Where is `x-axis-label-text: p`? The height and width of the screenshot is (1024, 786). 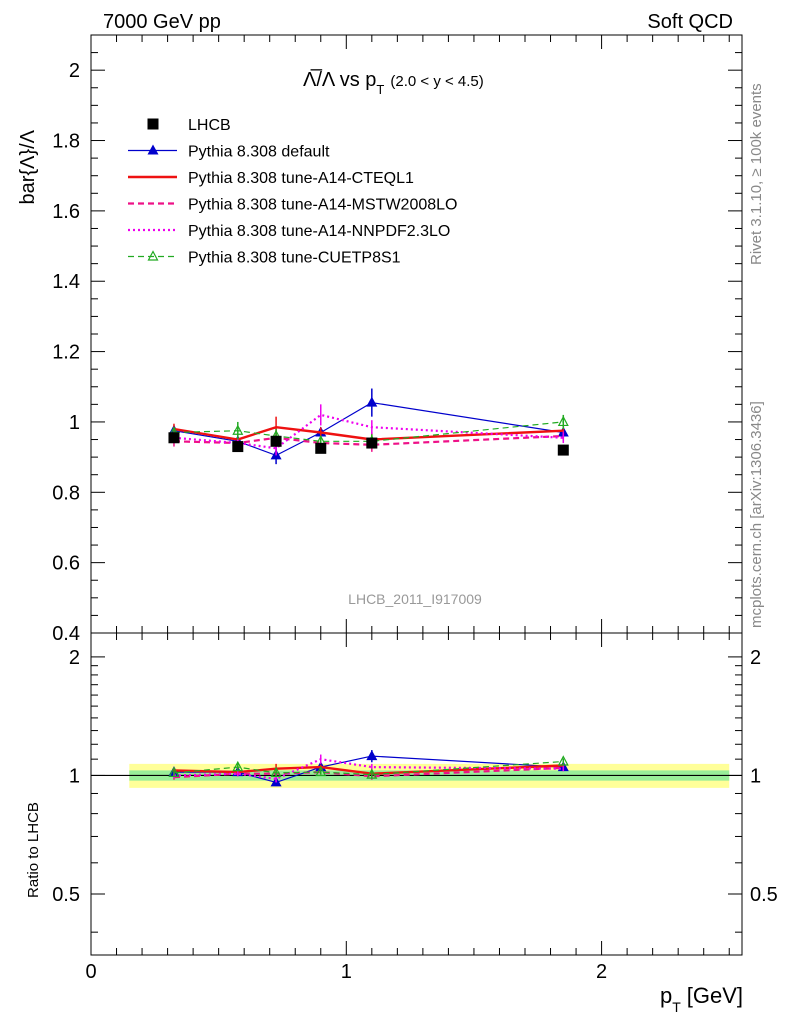 x-axis-label-text: p is located at coordinates (666, 995).